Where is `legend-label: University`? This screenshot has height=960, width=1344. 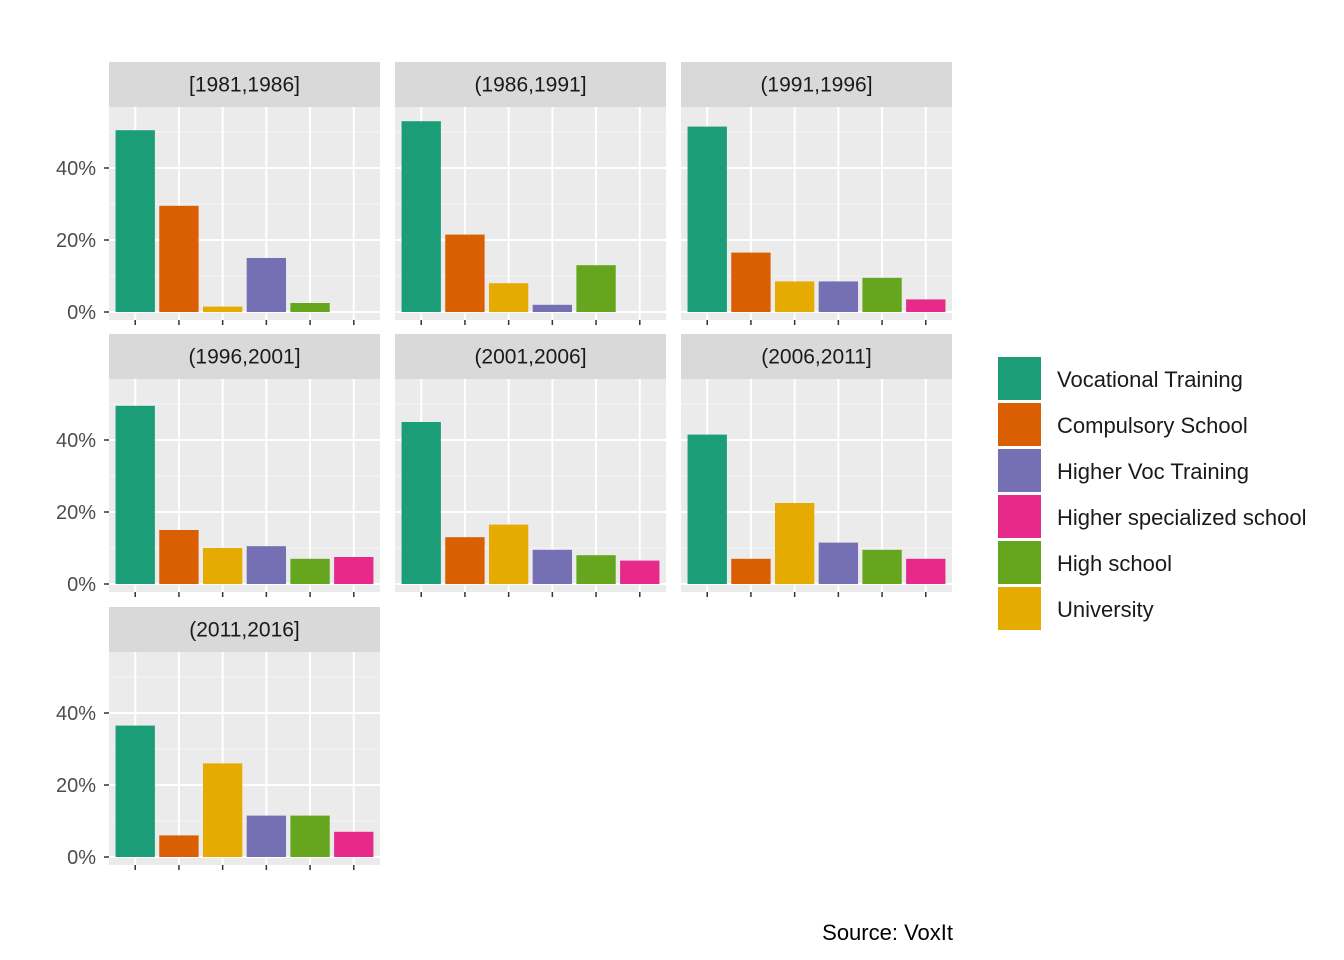 legend-label: University is located at coordinates (1105, 609).